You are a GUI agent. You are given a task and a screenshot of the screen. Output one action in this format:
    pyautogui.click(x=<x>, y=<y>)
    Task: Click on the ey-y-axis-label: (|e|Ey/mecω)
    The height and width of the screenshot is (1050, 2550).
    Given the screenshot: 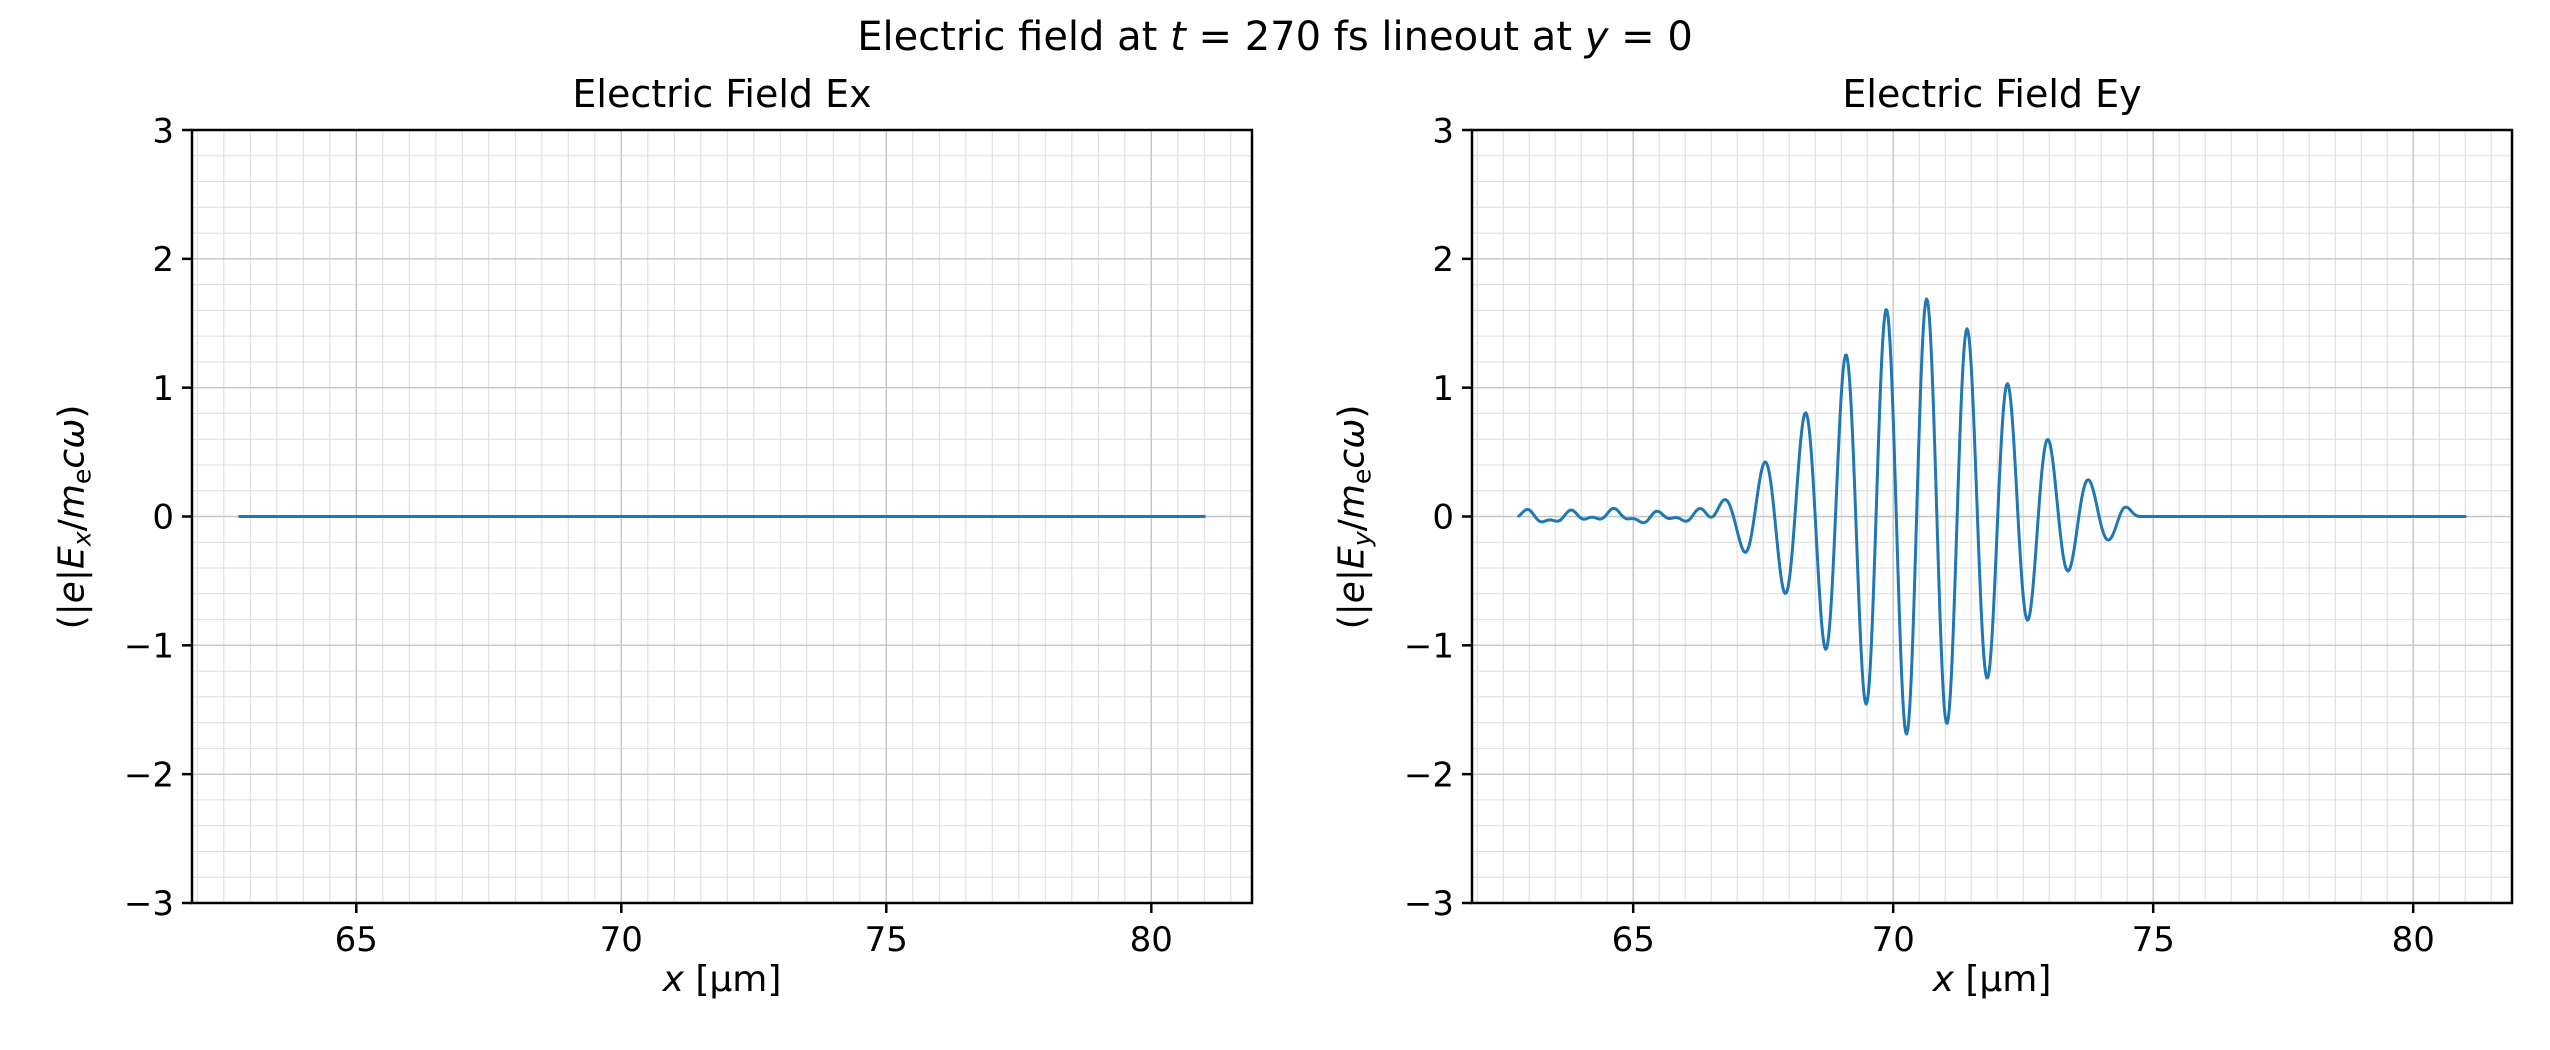 What is the action you would take?
    pyautogui.click(x=1353, y=516)
    